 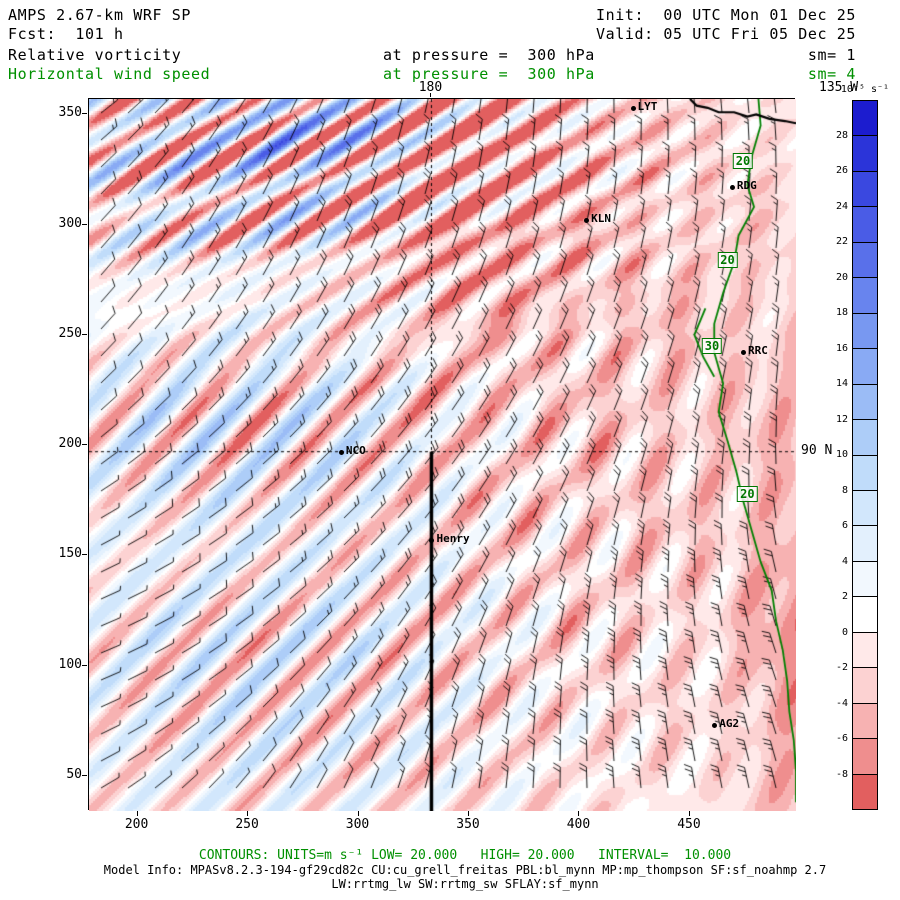 What do you see at coordinates (247, 824) in the screenshot?
I see `x-axis-tick-label: 250` at bounding box center [247, 824].